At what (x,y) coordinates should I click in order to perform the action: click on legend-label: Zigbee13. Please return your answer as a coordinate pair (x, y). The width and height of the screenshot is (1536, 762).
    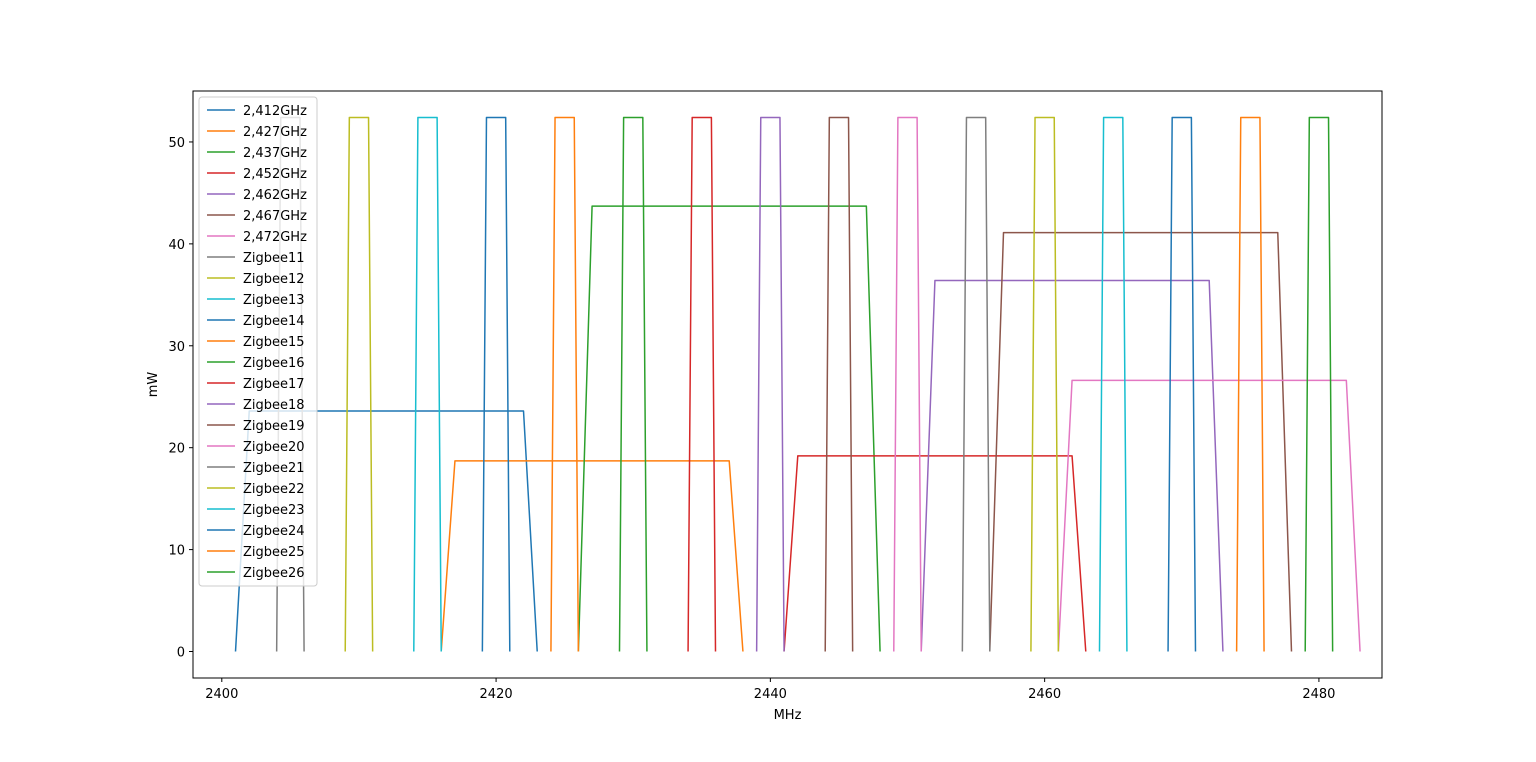
    Looking at the image, I should click on (274, 300).